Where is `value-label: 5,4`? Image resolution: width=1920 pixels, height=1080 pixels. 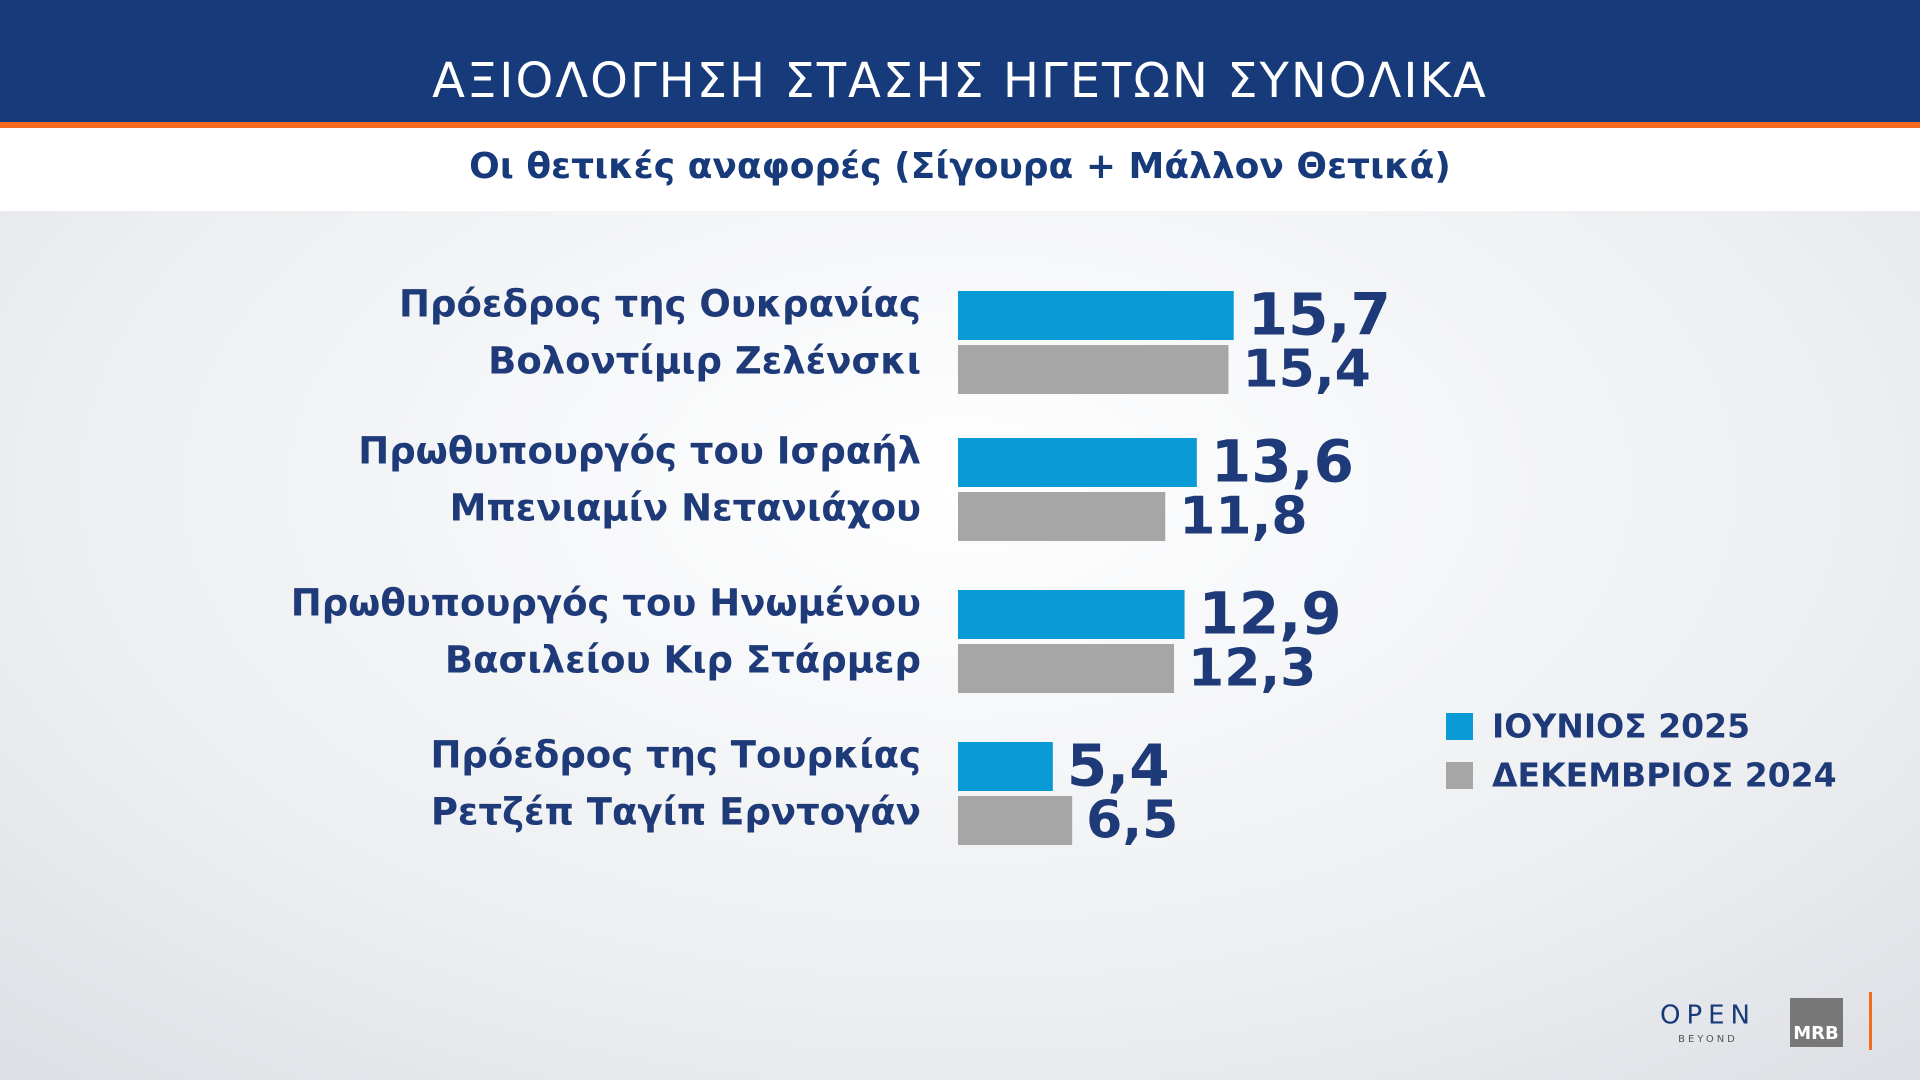 value-label: 5,4 is located at coordinates (1118, 766).